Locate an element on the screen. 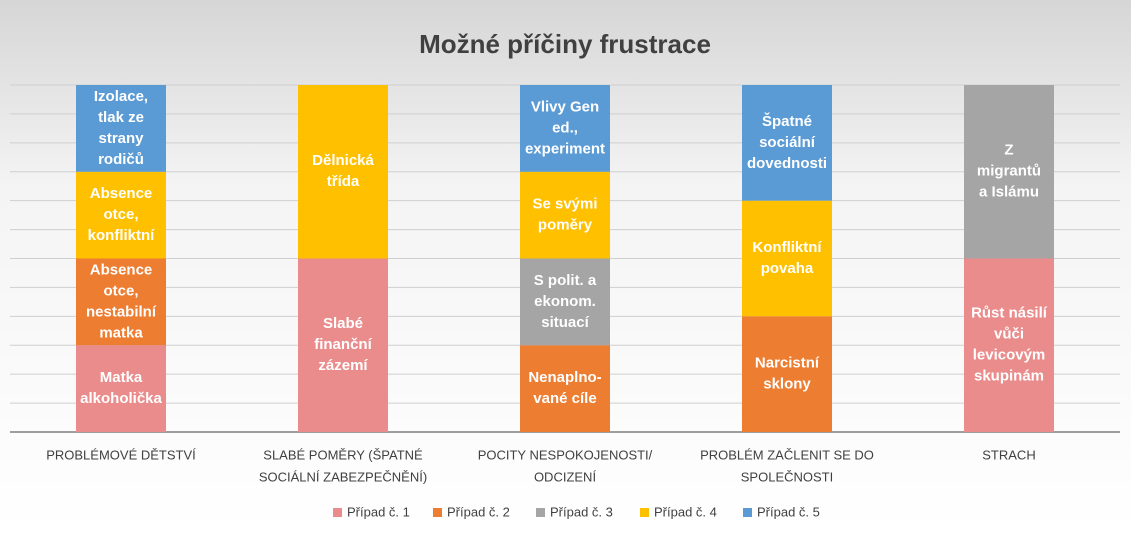  legend-label: Případ č. 4 is located at coordinates (685, 511).